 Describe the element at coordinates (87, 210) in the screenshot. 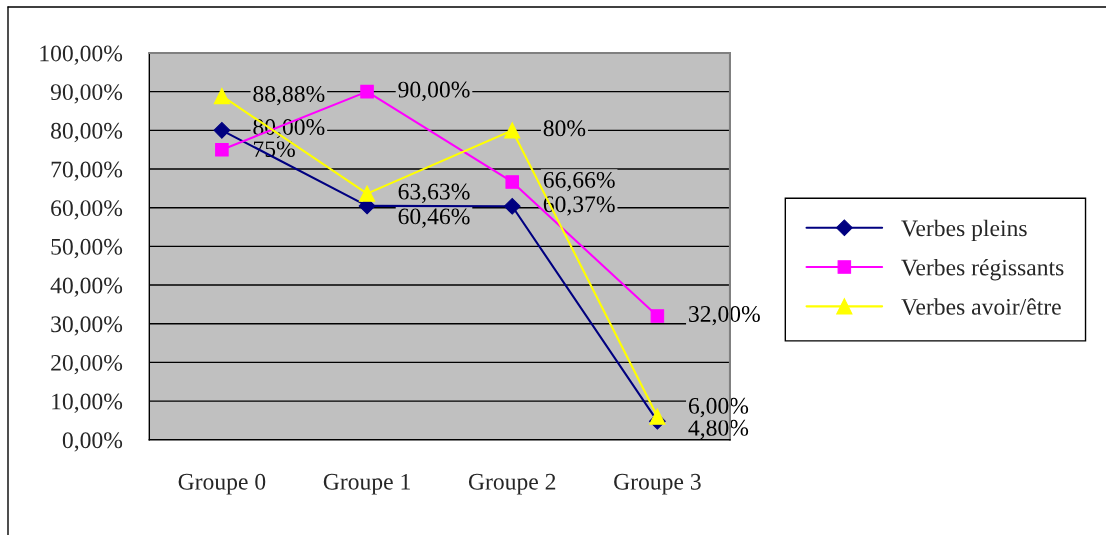

I see `y-tick-label: 60,00%` at that location.